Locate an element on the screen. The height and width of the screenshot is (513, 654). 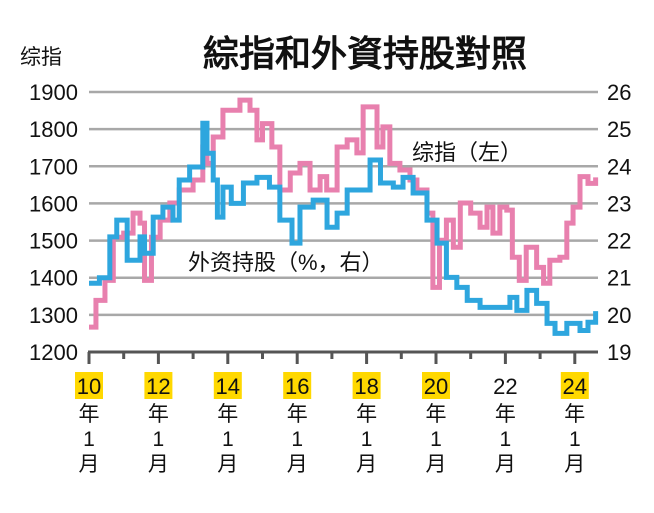
right-tick-label: 26 is located at coordinates (619, 92).